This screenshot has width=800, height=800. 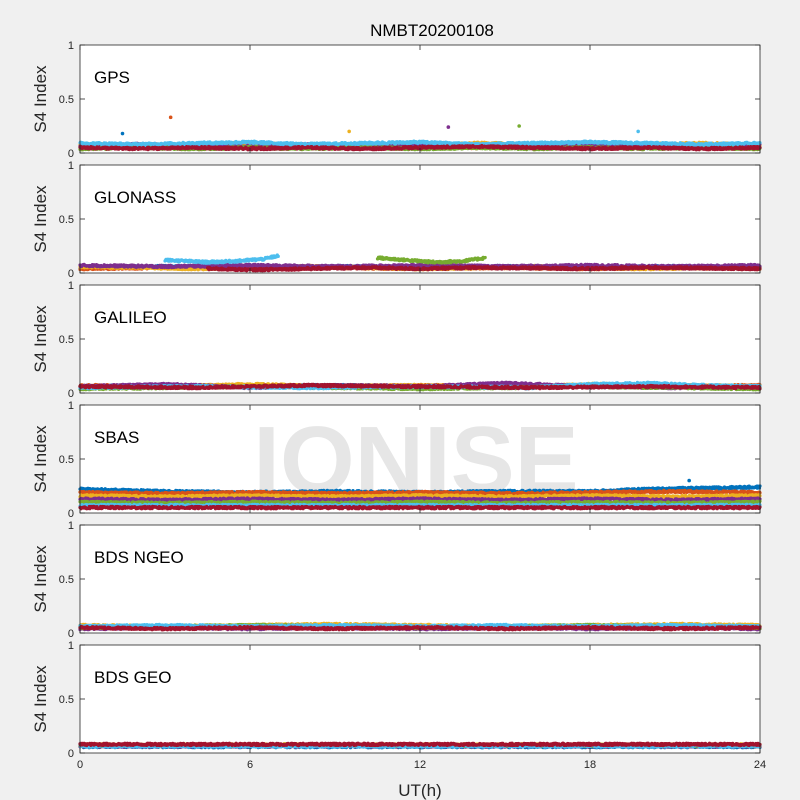 What do you see at coordinates (420, 99) in the screenshot?
I see `panel-background` at bounding box center [420, 99].